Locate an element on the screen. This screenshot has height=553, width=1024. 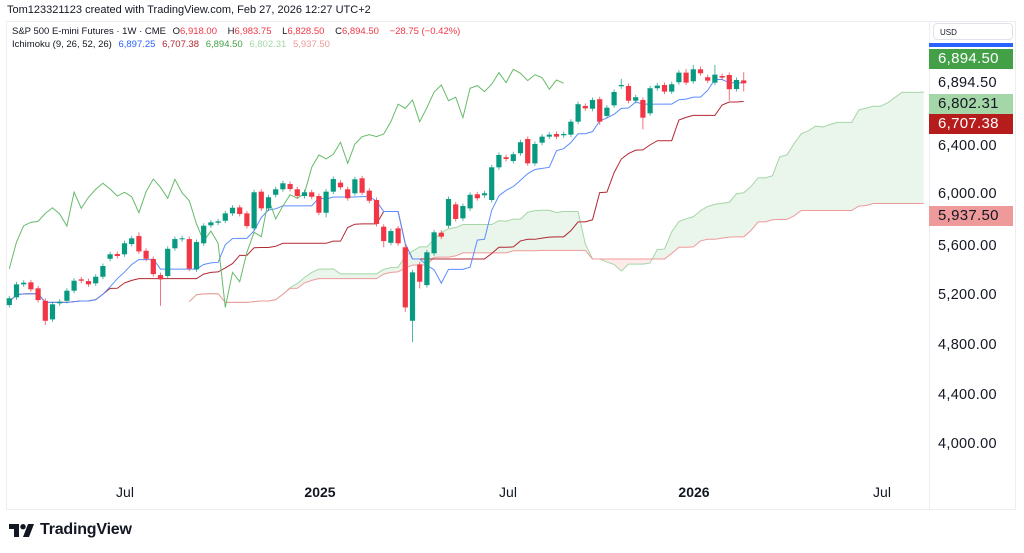
span-a-value: 6,802.31 is located at coordinates (268, 44).